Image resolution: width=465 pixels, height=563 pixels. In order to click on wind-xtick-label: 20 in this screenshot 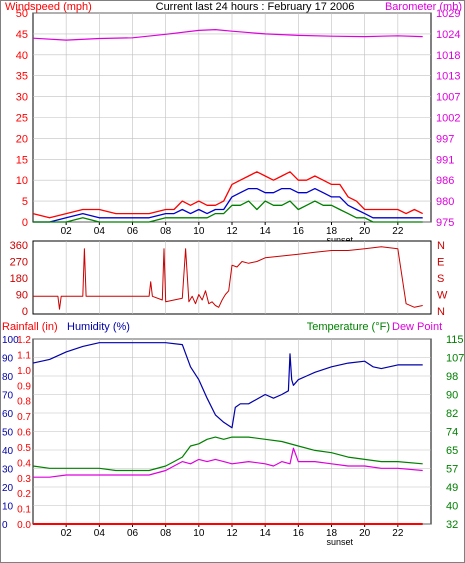, I will do `click(365, 231)`.